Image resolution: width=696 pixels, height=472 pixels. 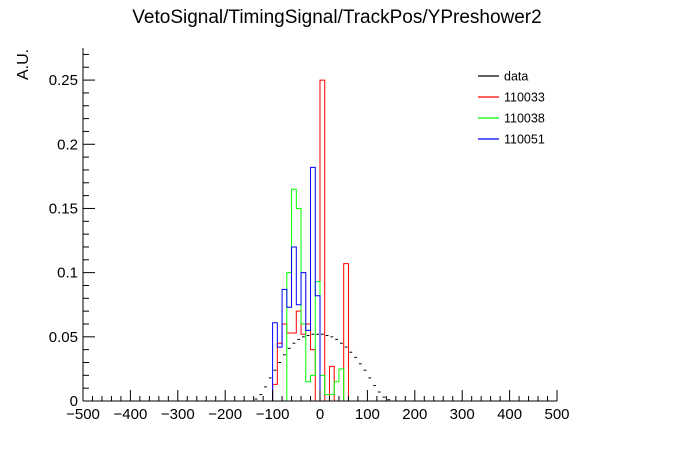 I want to click on legend: data 110033 110038 110051, so click(x=511, y=108).